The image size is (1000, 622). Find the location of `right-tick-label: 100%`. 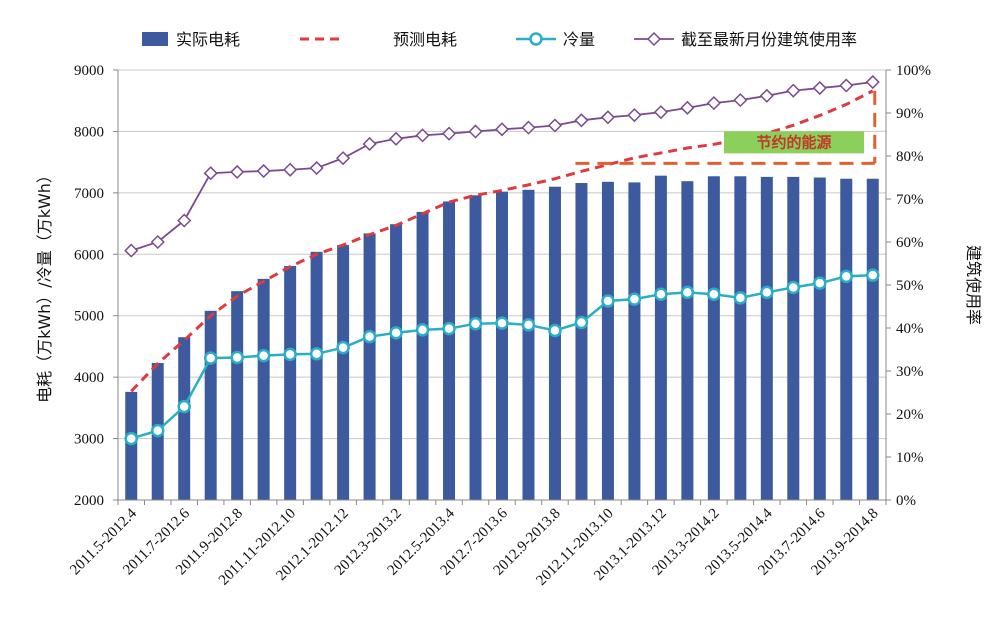

right-tick-label: 100% is located at coordinates (913, 71).